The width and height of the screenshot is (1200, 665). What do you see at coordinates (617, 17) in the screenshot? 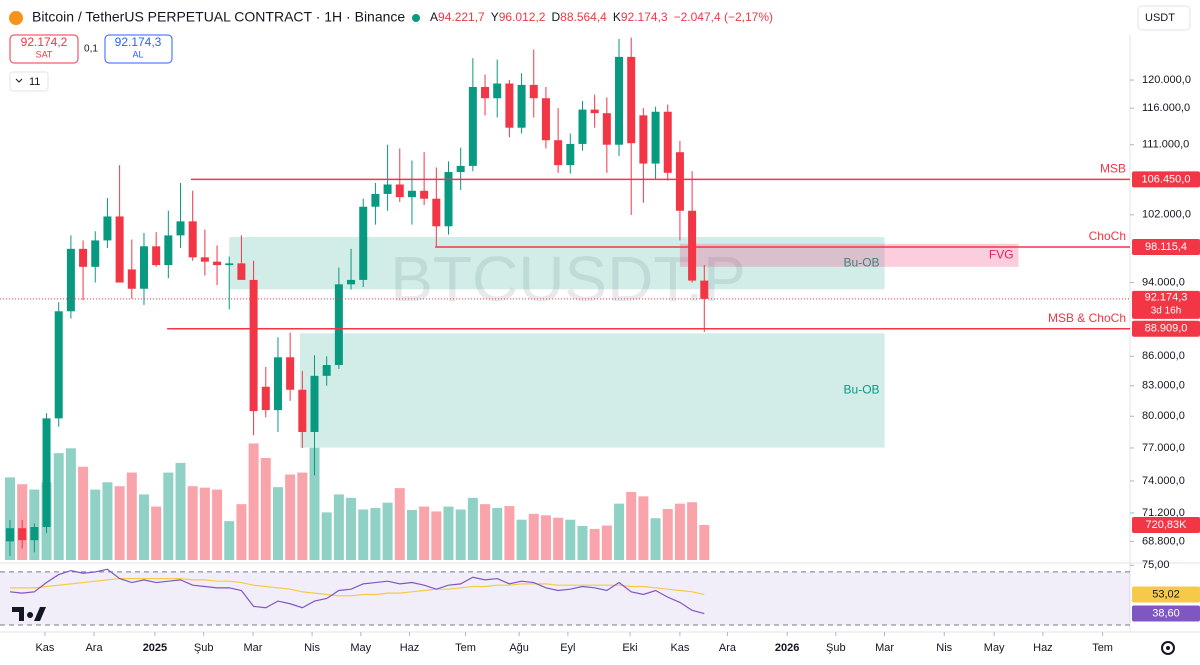
I see `ohlc-key: K` at bounding box center [617, 17].